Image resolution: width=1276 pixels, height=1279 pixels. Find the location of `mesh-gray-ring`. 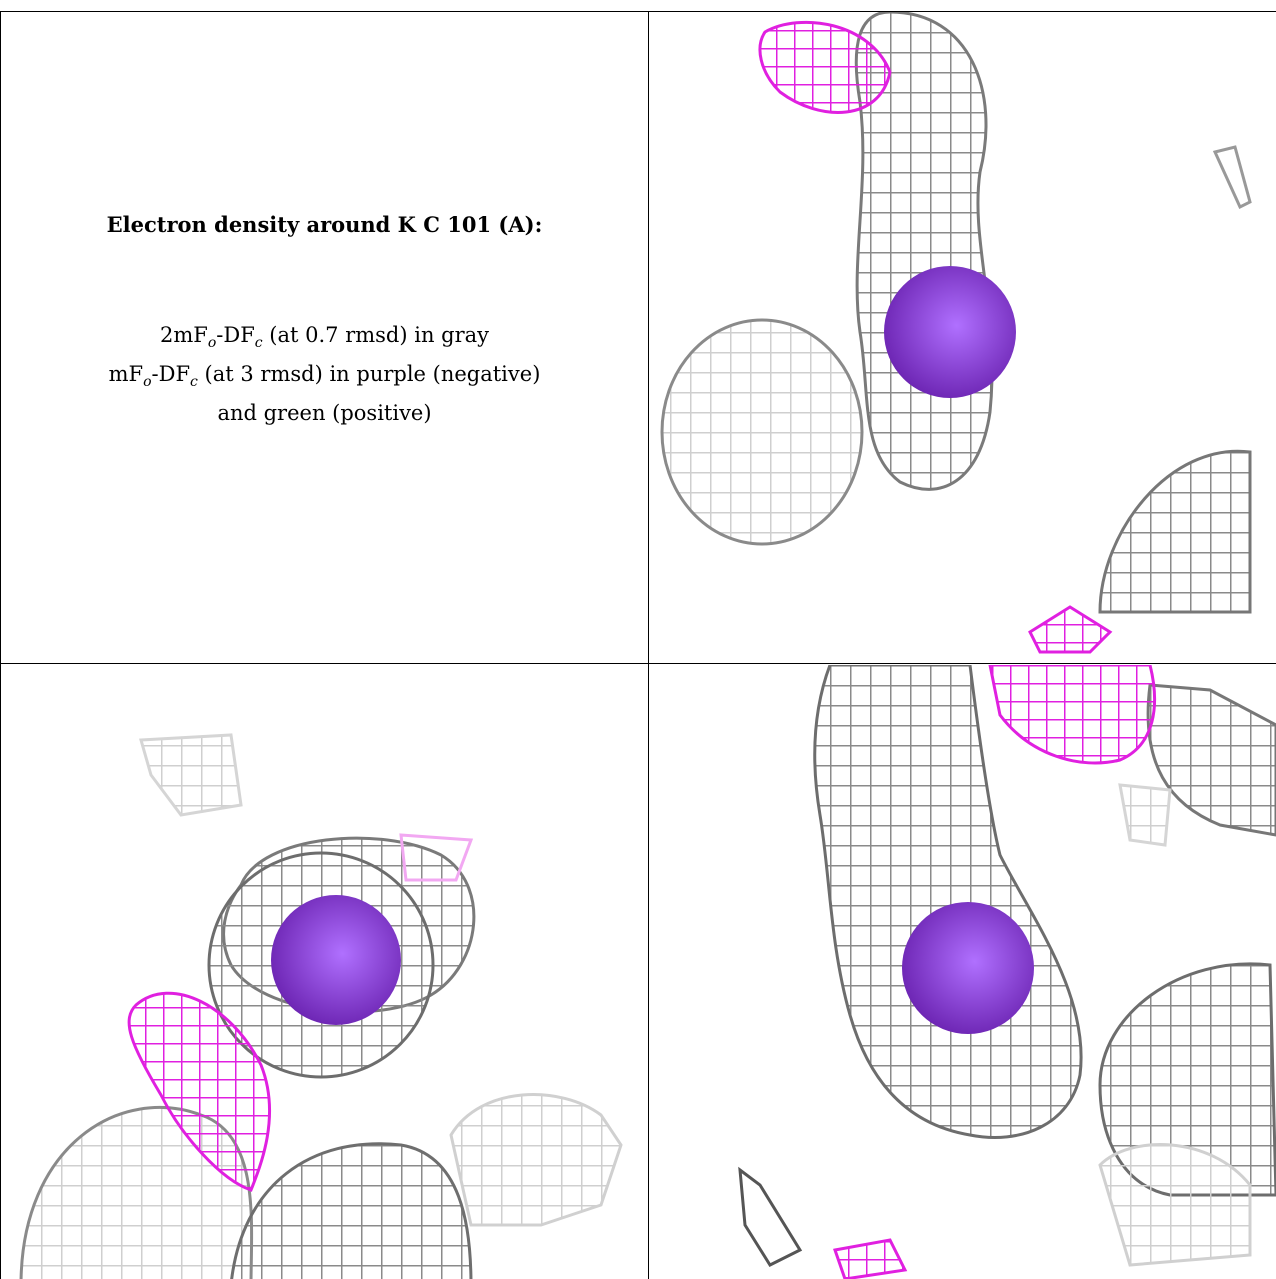

mesh-gray-ring is located at coordinates (762, 432).